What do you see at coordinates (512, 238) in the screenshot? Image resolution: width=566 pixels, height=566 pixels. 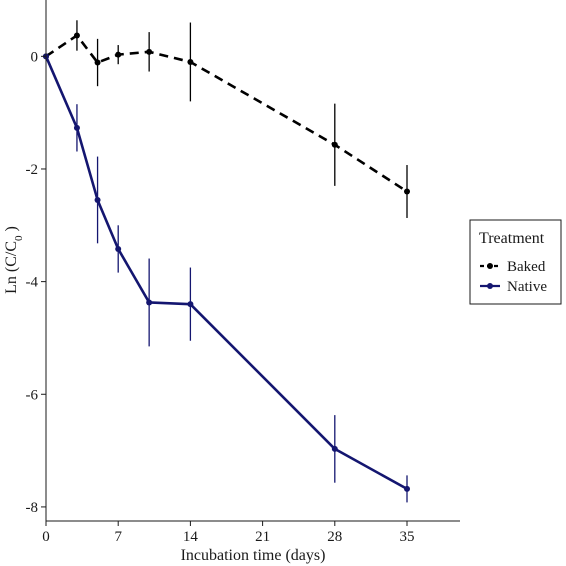 I see `legend-title: Treatment` at bounding box center [512, 238].